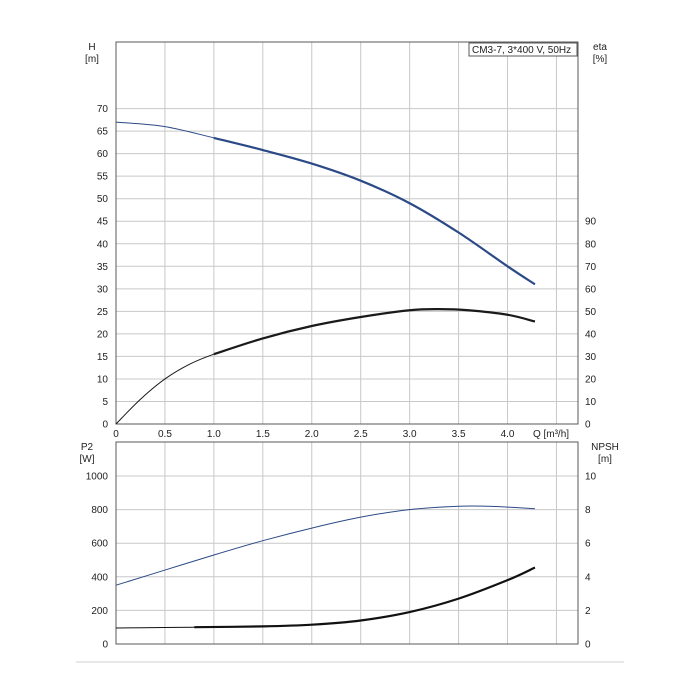 The height and width of the screenshot is (700, 700). What do you see at coordinates (103, 199) in the screenshot?
I see `y-left-tick-label: 50` at bounding box center [103, 199].